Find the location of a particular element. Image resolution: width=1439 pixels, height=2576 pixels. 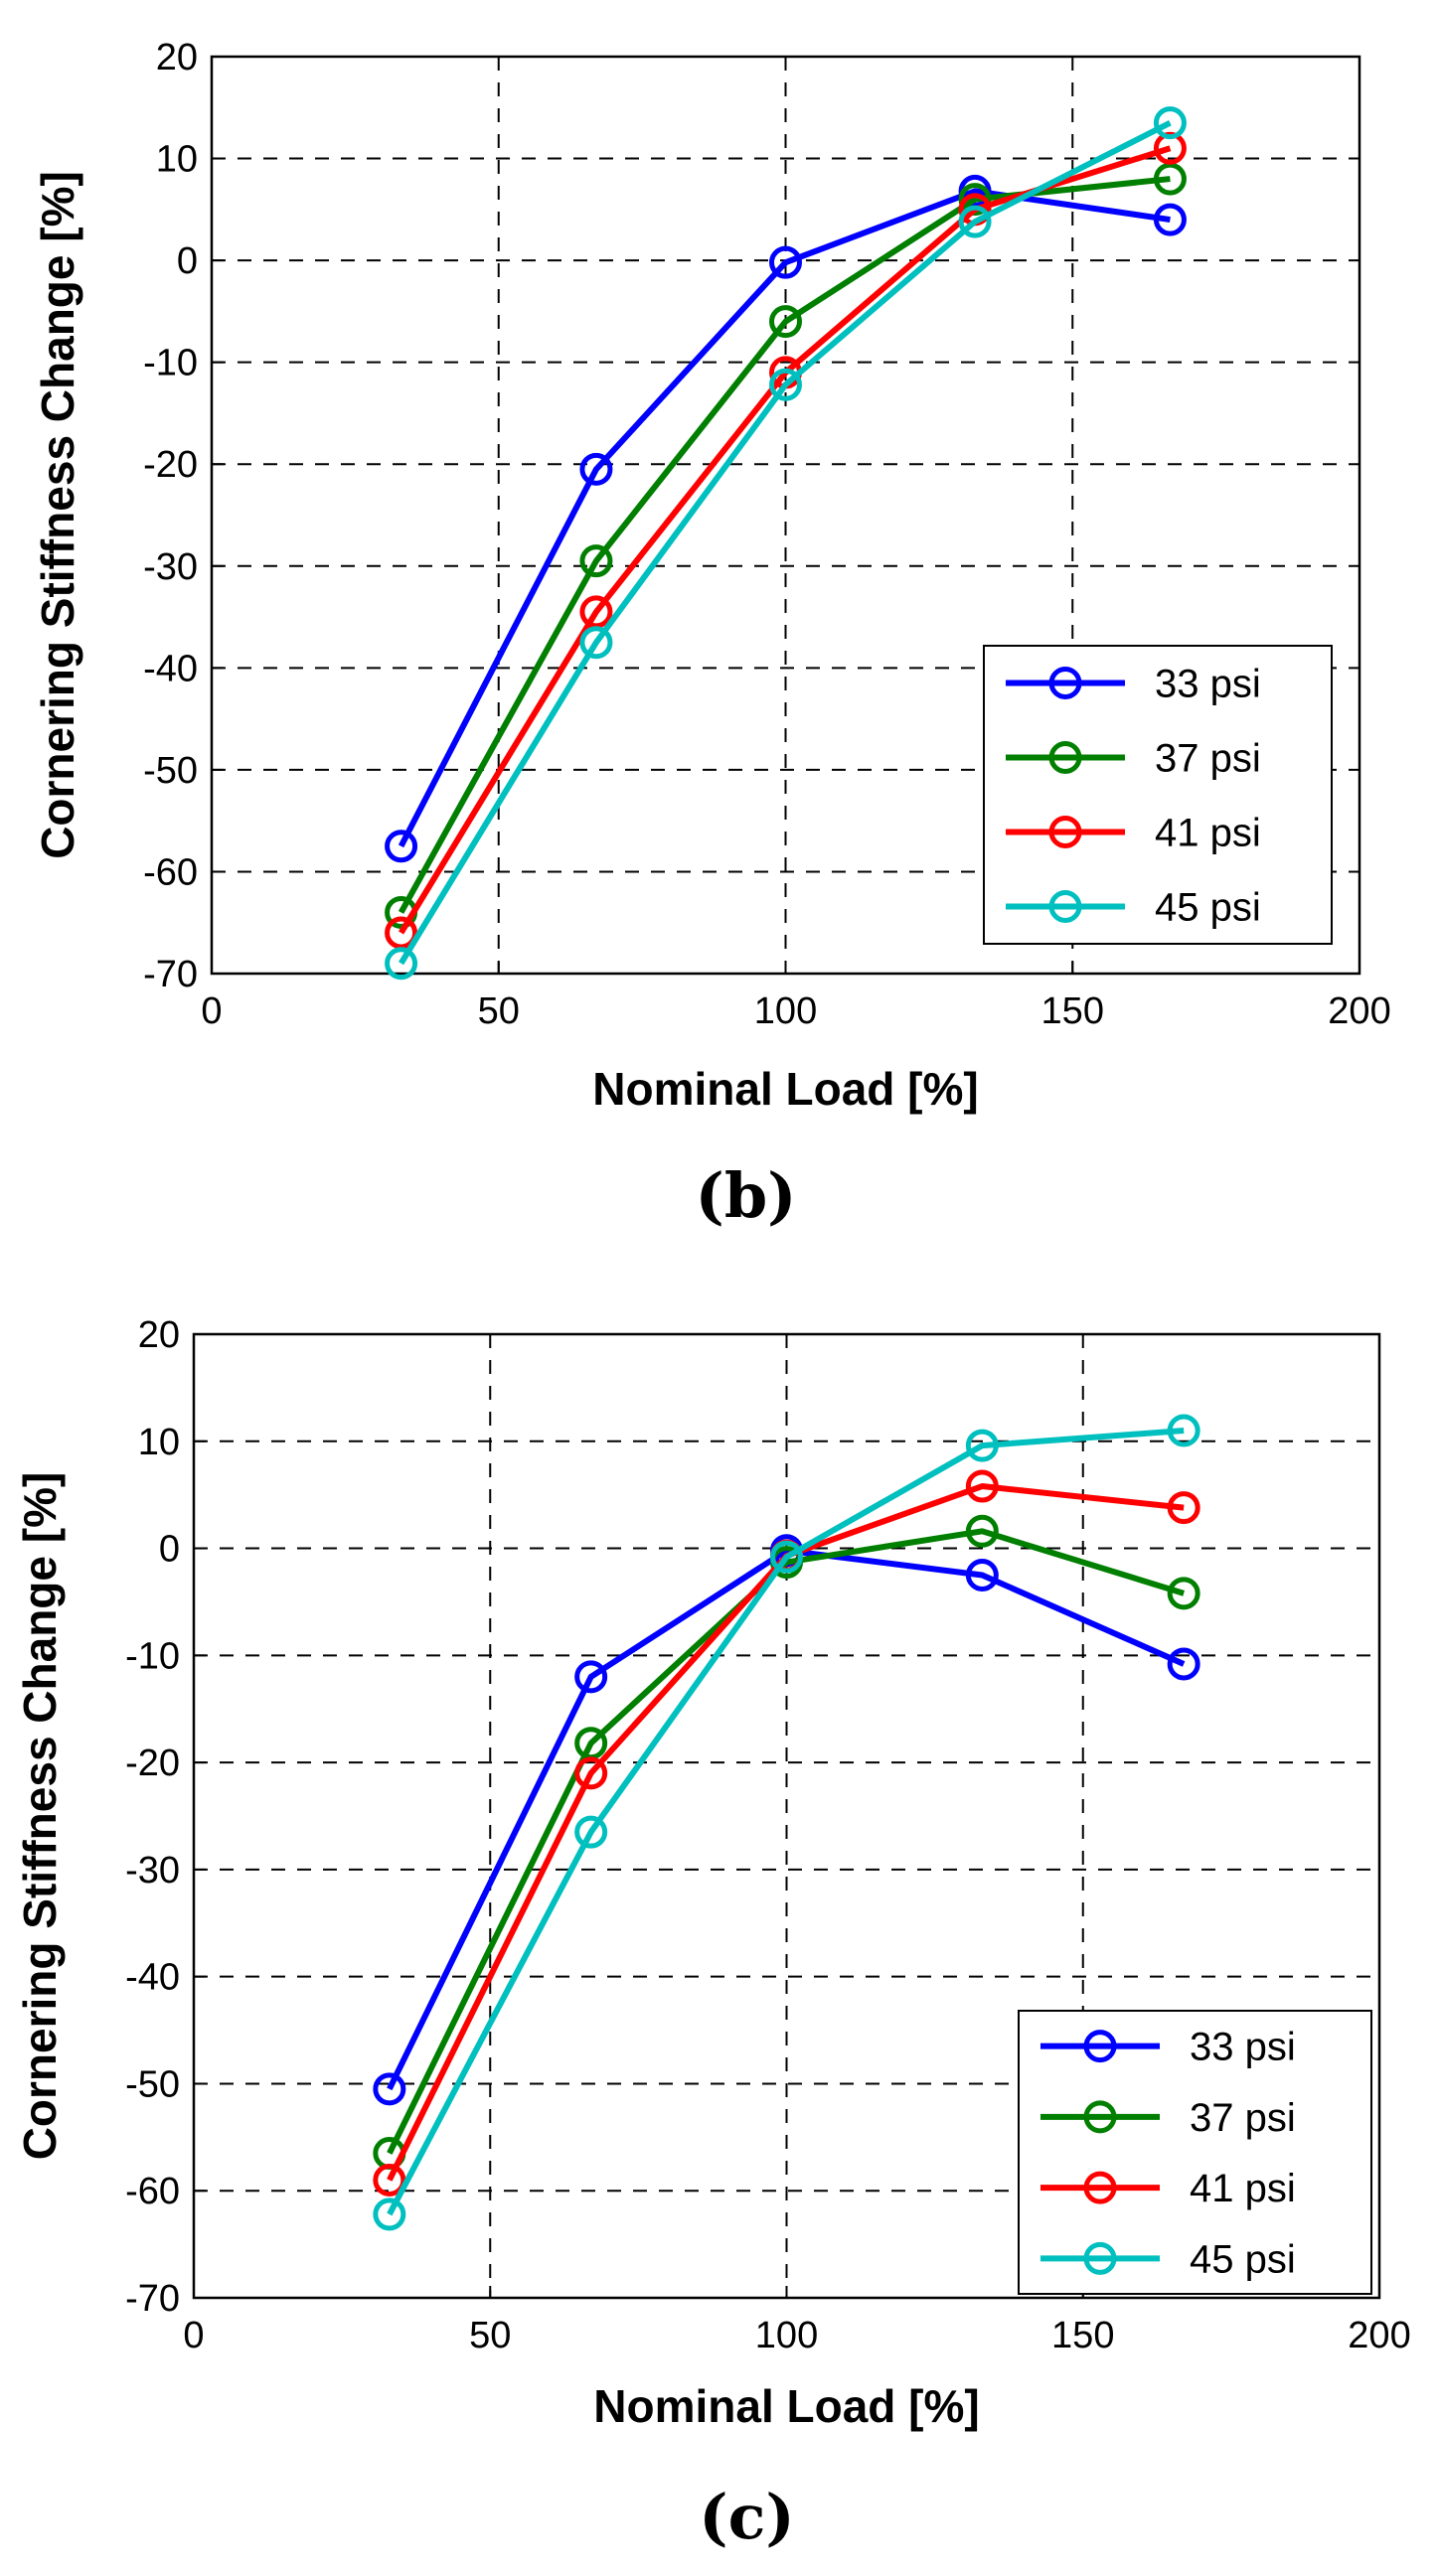

panel-caption: (b) is located at coordinates (745, 1195).